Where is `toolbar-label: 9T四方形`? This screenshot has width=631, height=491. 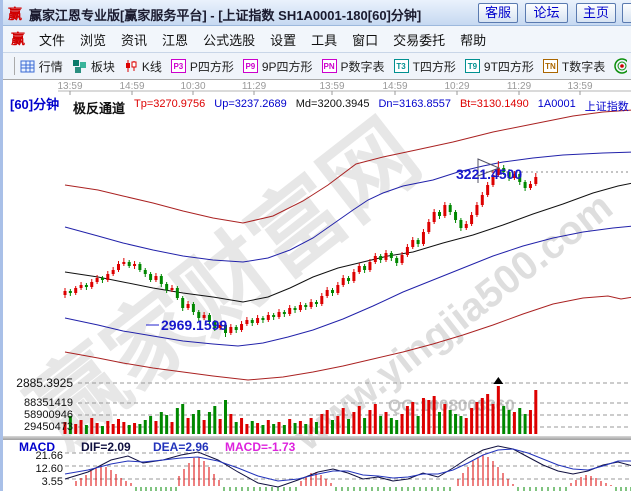 toolbar-label: 9T四方形 is located at coordinates (508, 66).